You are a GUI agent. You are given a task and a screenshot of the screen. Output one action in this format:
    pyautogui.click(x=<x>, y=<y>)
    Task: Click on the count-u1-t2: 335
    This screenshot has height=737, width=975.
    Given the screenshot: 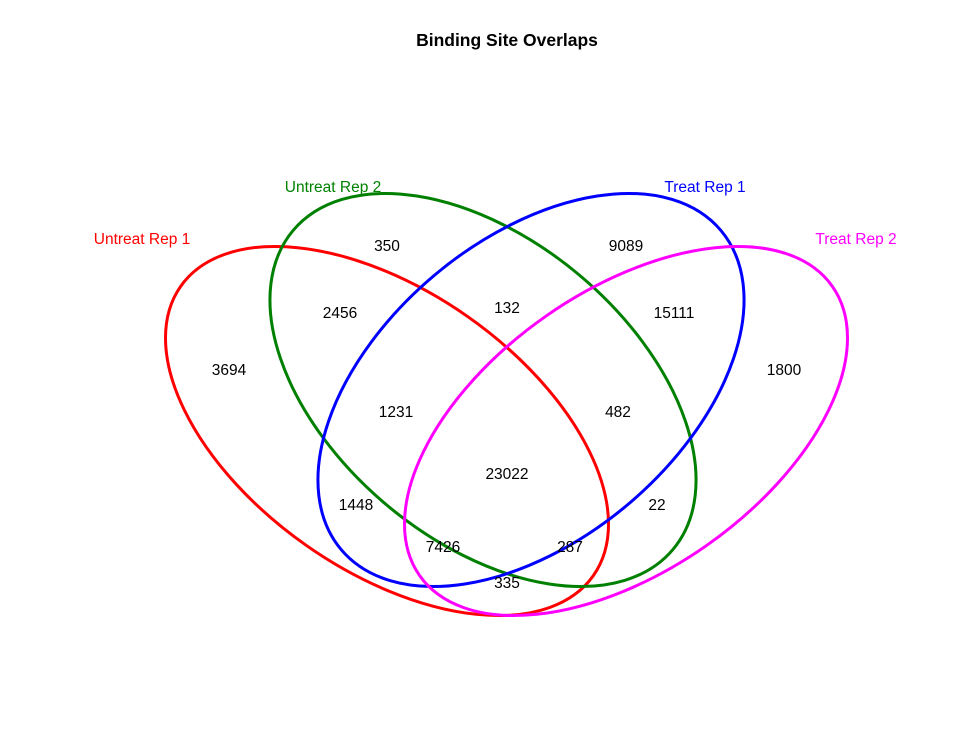 What is the action you would take?
    pyautogui.click(x=507, y=583)
    